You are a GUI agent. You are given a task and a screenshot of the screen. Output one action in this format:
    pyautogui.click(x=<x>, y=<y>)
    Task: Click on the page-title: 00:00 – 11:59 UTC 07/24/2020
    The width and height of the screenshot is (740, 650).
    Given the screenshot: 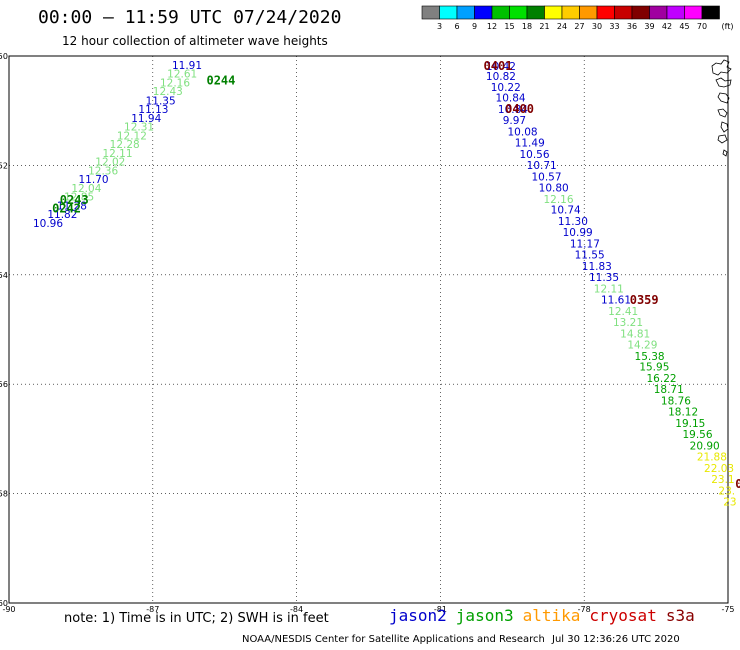 What is the action you would take?
    pyautogui.click(x=190, y=17)
    